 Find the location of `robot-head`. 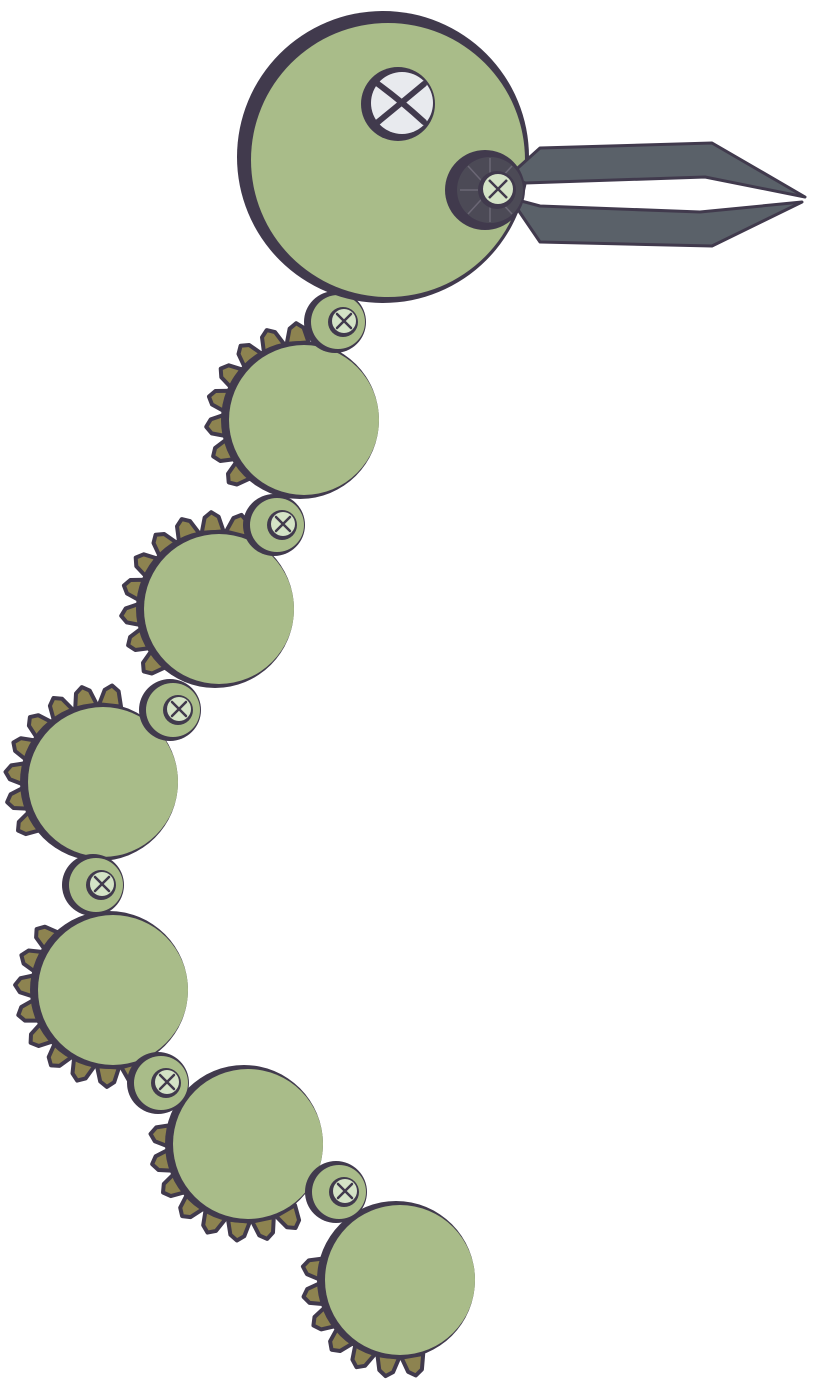

robot-head is located at coordinates (522, 157).